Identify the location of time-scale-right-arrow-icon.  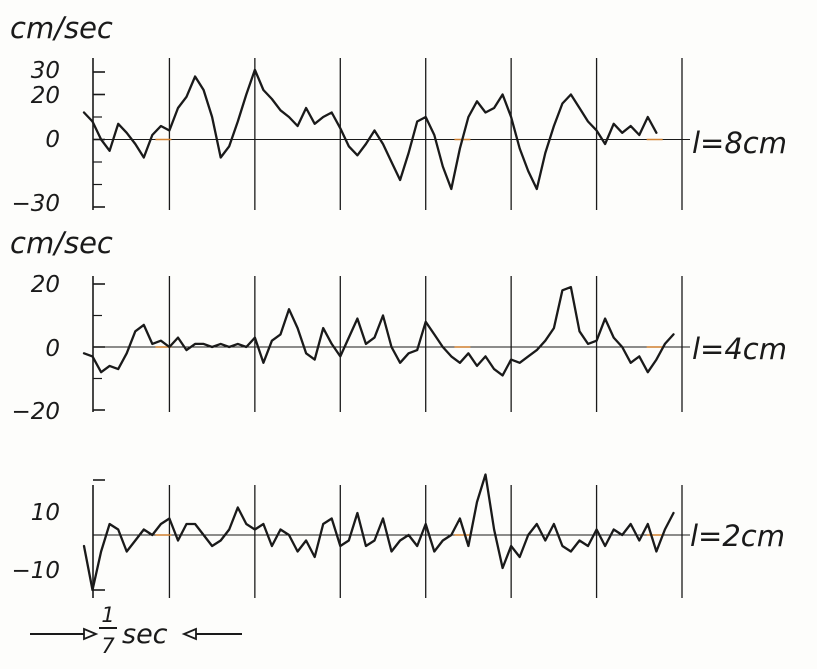
(91, 634).